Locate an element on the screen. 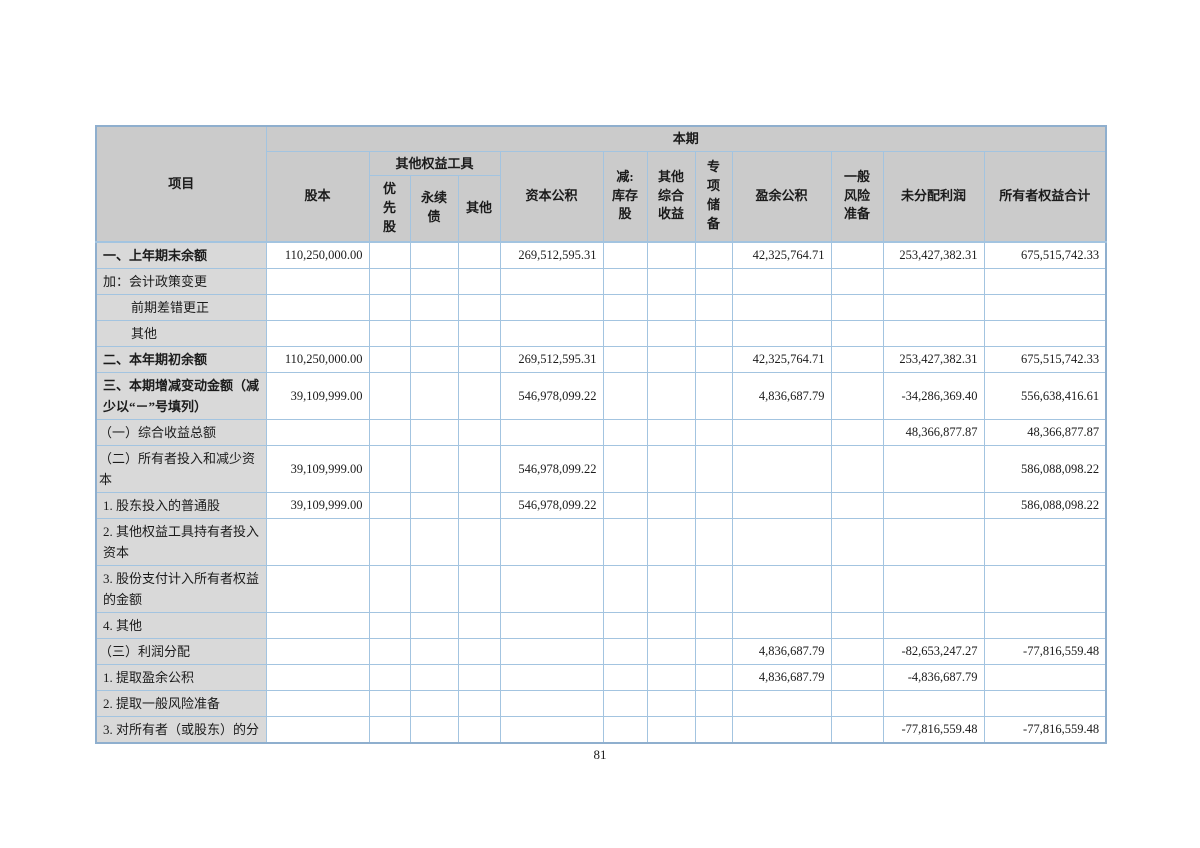 Image resolution: width=1200 pixels, height=848 pixels. value-cell-undistributed-profit: -77,816,559.48 is located at coordinates (933, 729).